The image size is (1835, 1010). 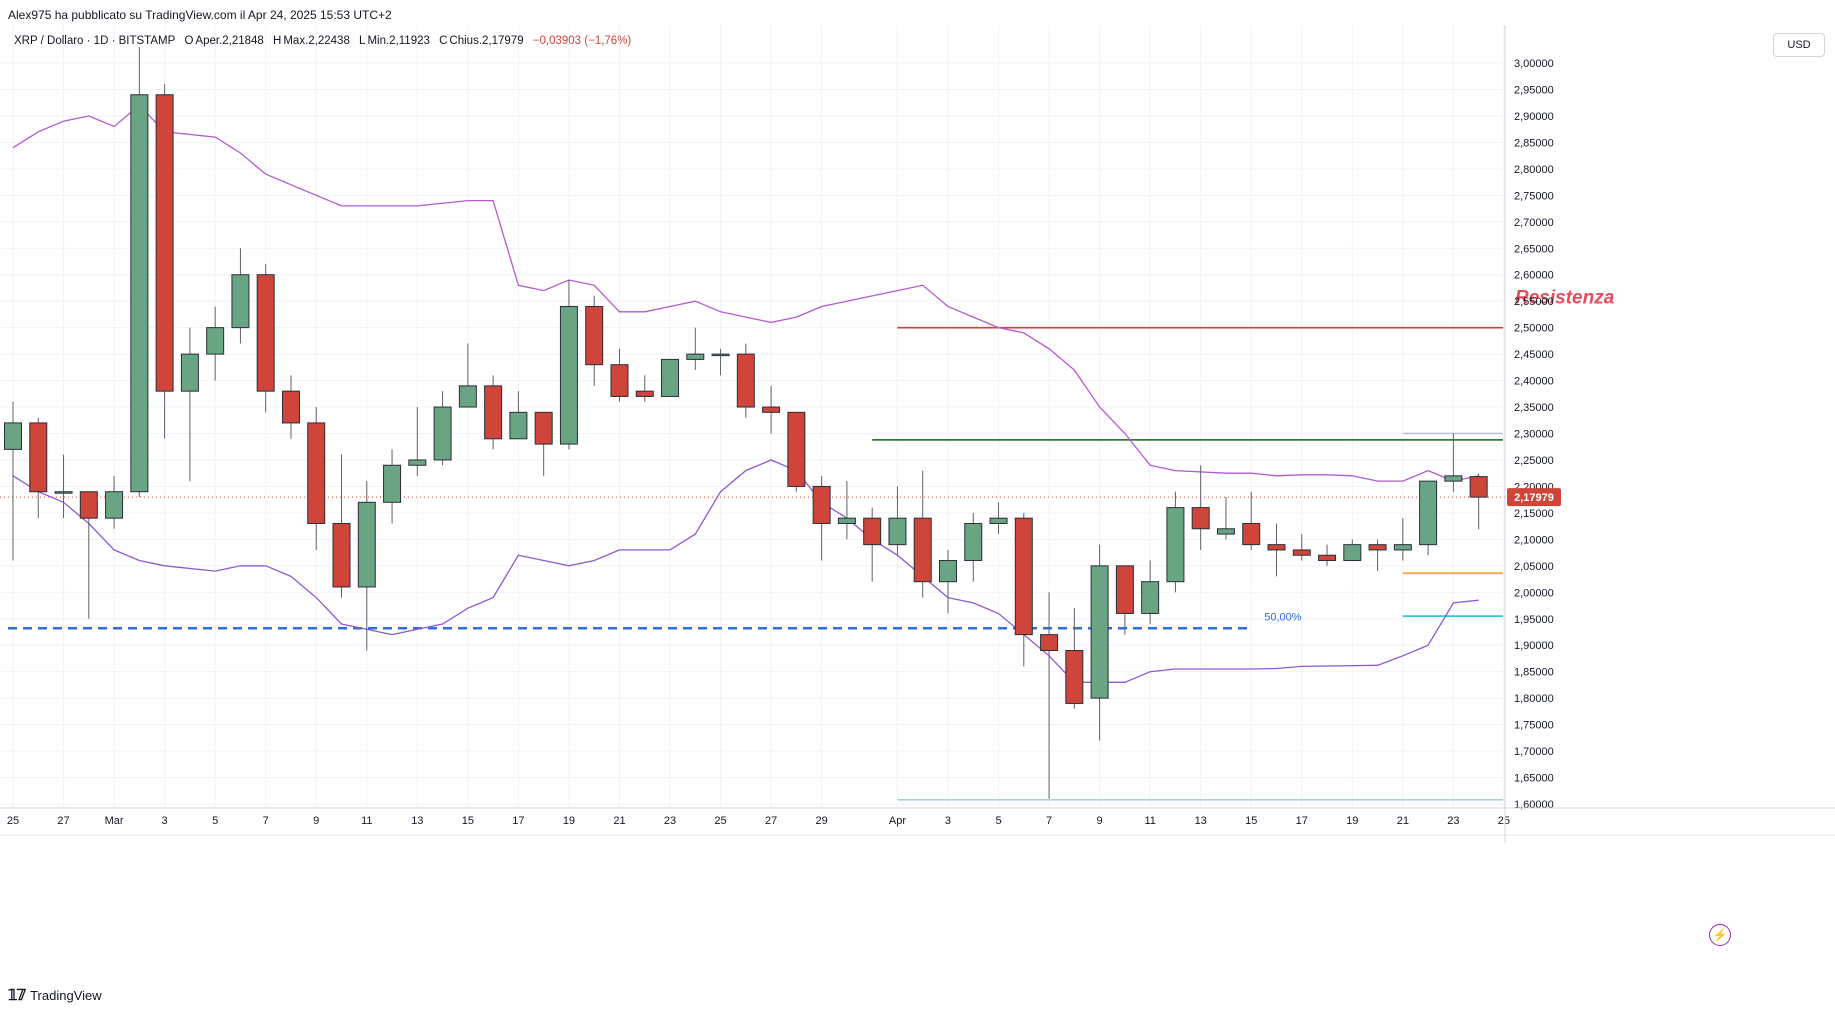 I want to click on date-tick-label: 27, so click(x=63, y=821).